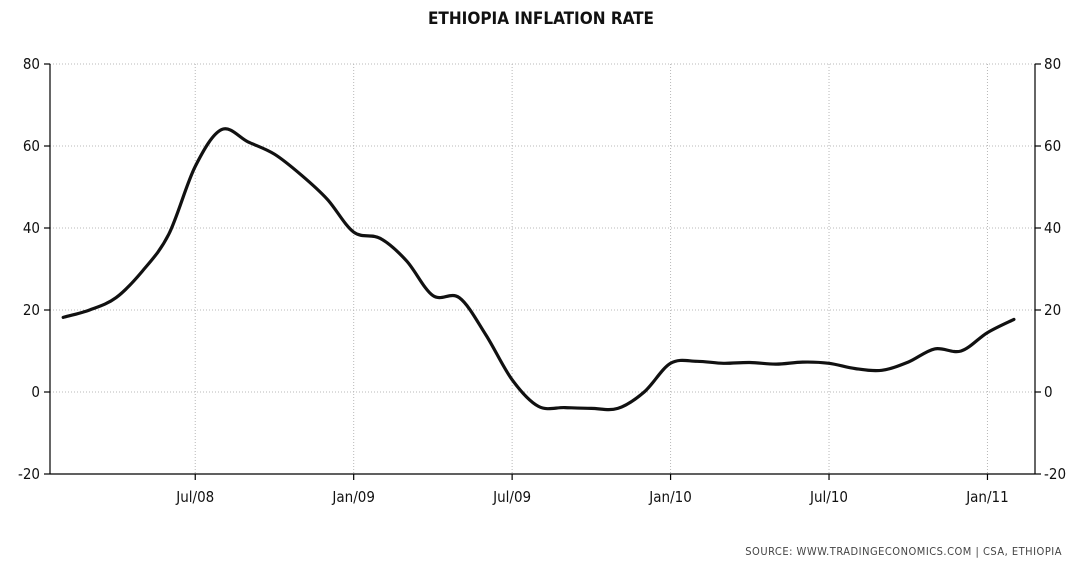  I want to click on chart-title: ETHIOPIA INFLATION RATE, so click(541, 19).